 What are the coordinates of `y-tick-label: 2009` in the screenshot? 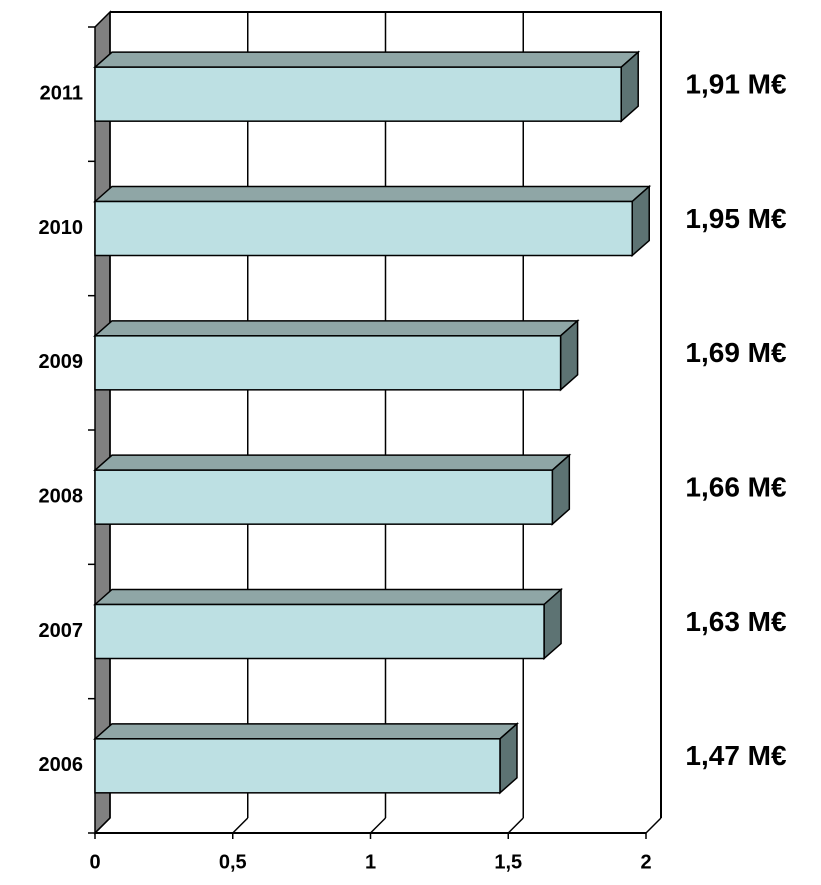 It's located at (61, 362).